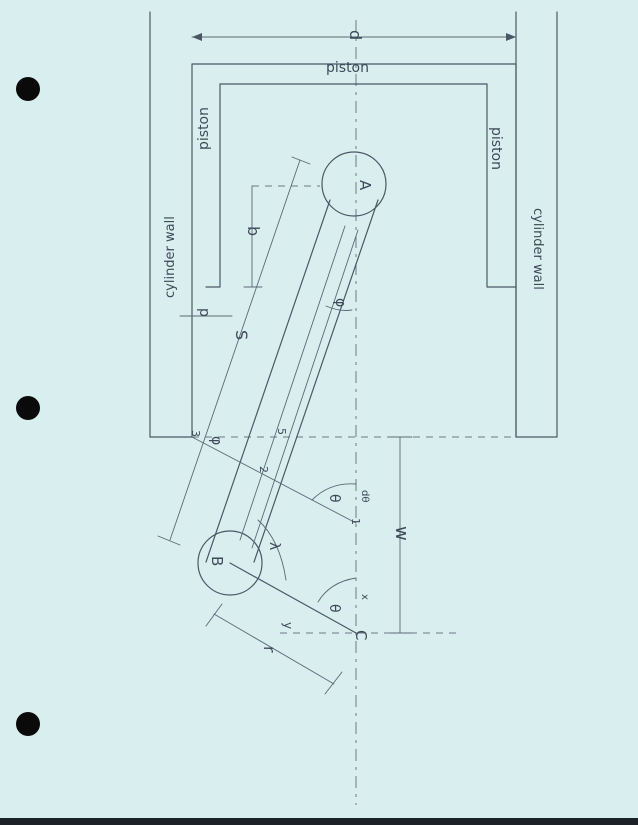 This screenshot has height=825, width=638. What do you see at coordinates (169, 540) in the screenshot?
I see `dimension-s-tick-bottom` at bounding box center [169, 540].